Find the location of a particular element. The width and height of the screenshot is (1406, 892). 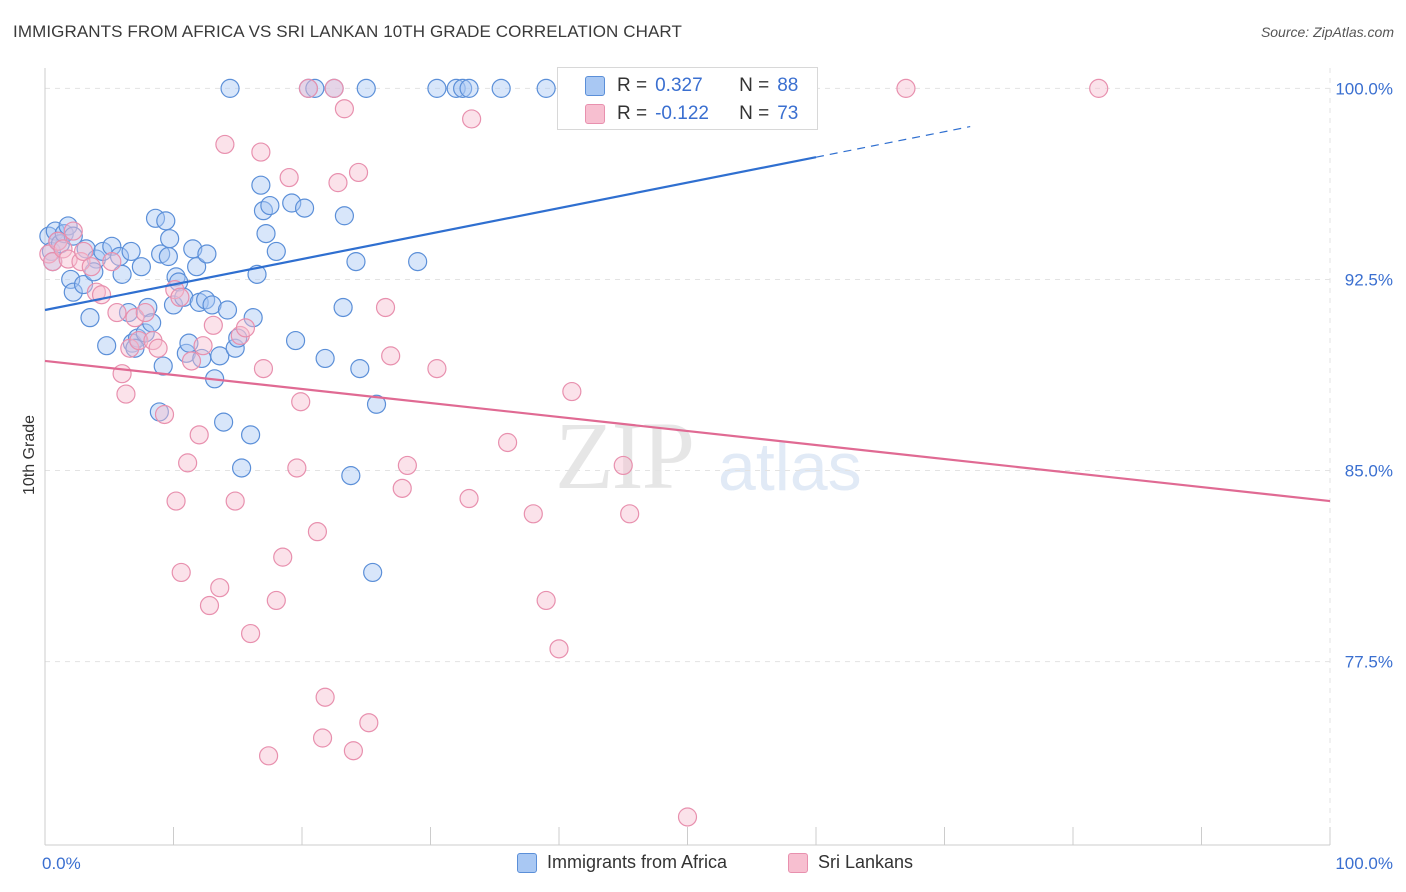

y-tick-label: 77.5% is located at coordinates (1369, 662).